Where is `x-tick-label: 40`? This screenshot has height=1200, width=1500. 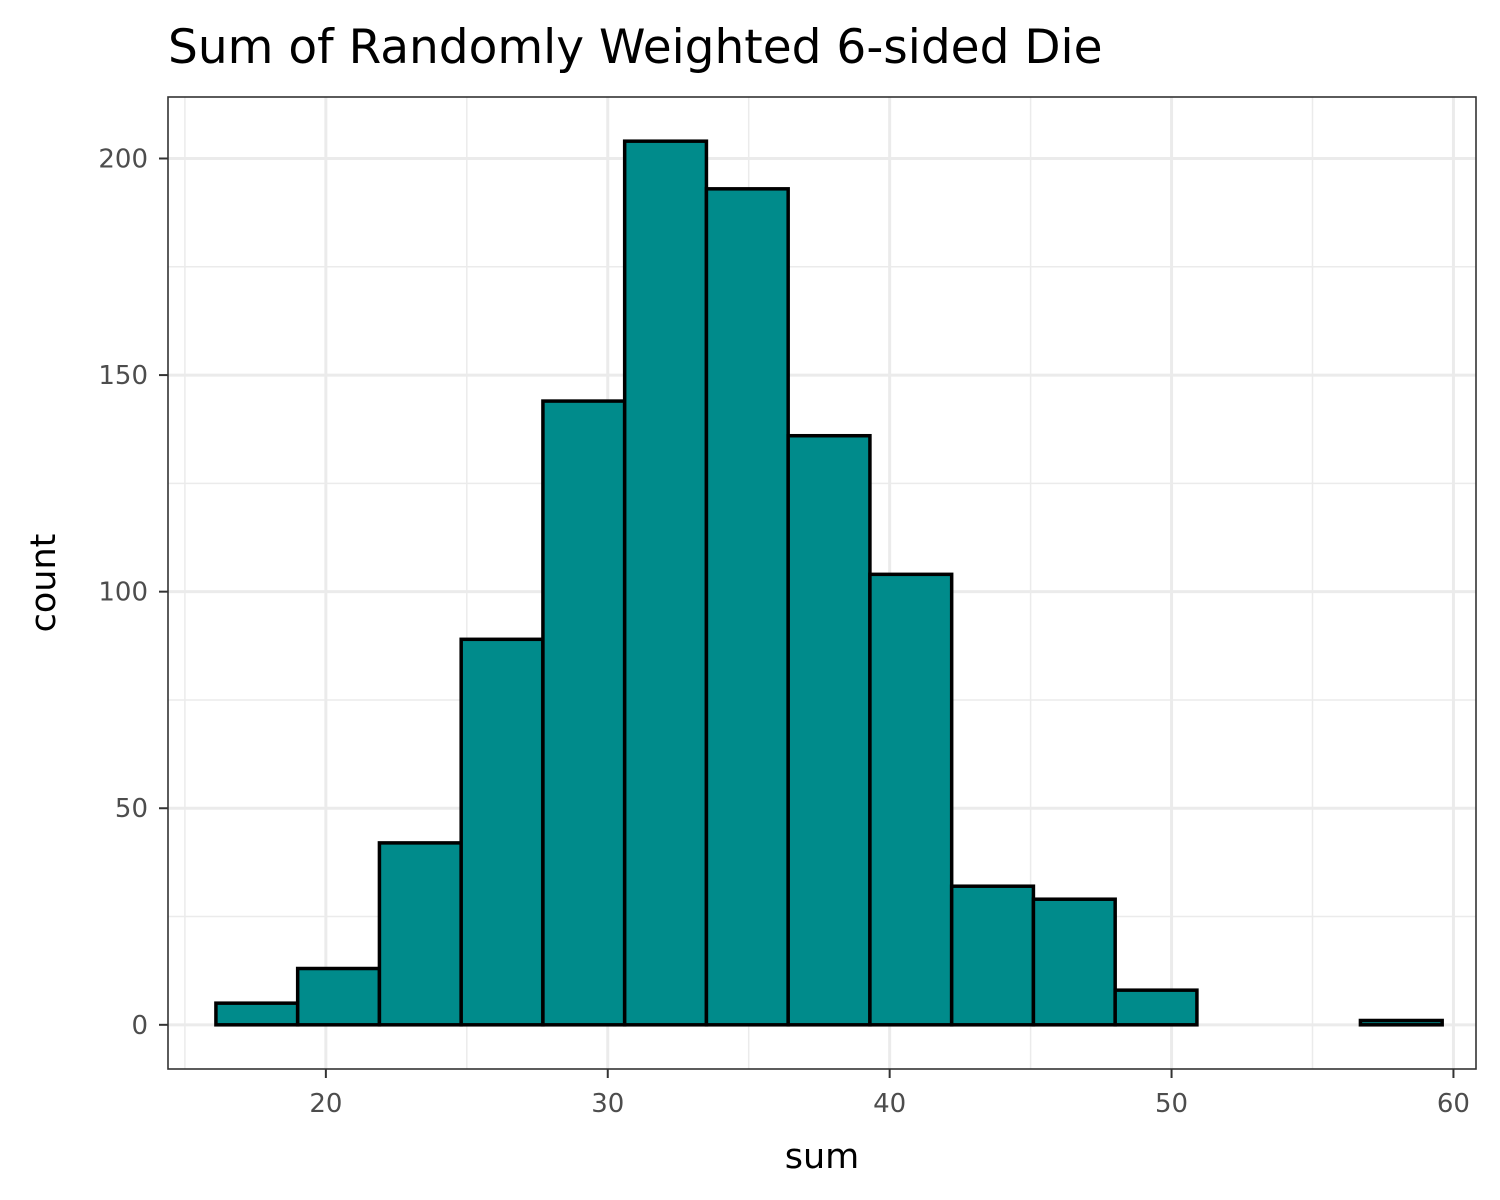
x-tick-label: 40 is located at coordinates (889, 1104).